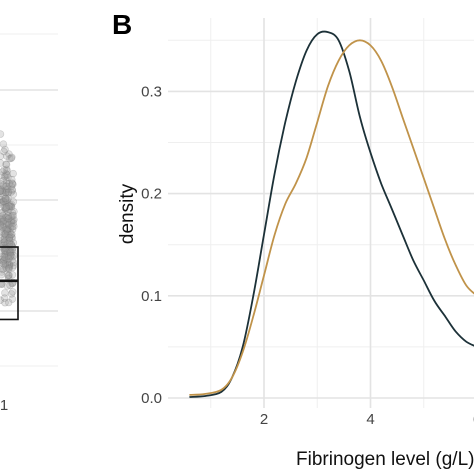 This screenshot has width=474, height=474. I want to click on panel-a-jitter-points, so click(9, 218).